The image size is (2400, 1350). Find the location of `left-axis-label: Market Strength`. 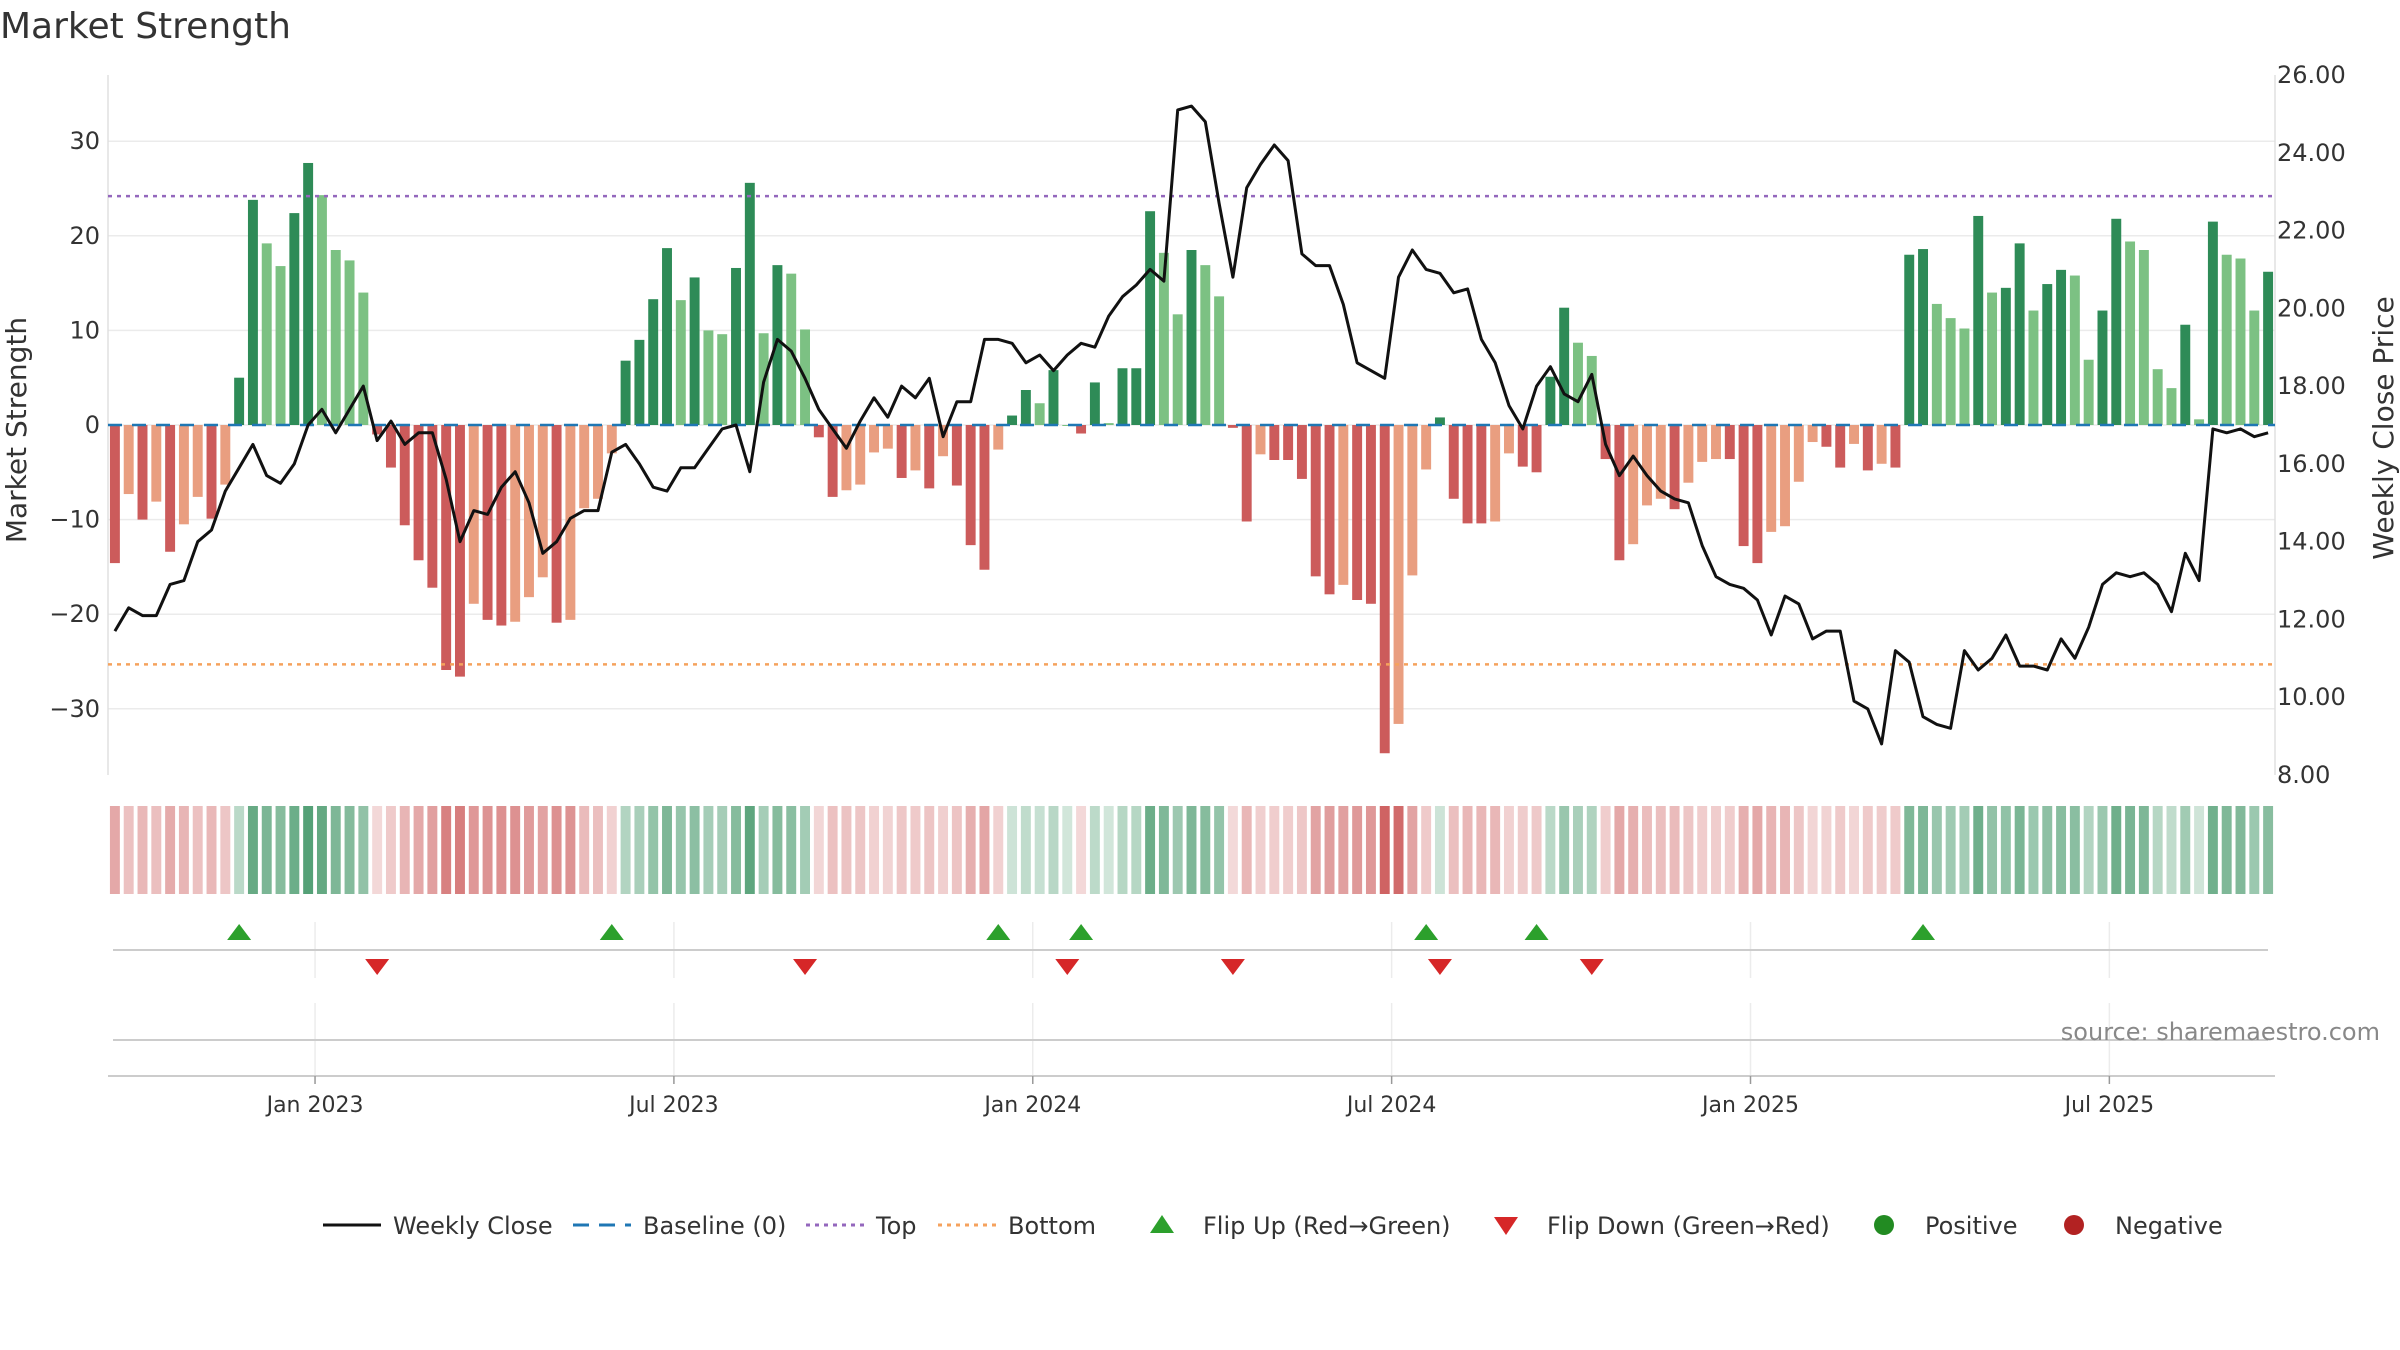

left-axis-label: Market Strength is located at coordinates (16, 430).